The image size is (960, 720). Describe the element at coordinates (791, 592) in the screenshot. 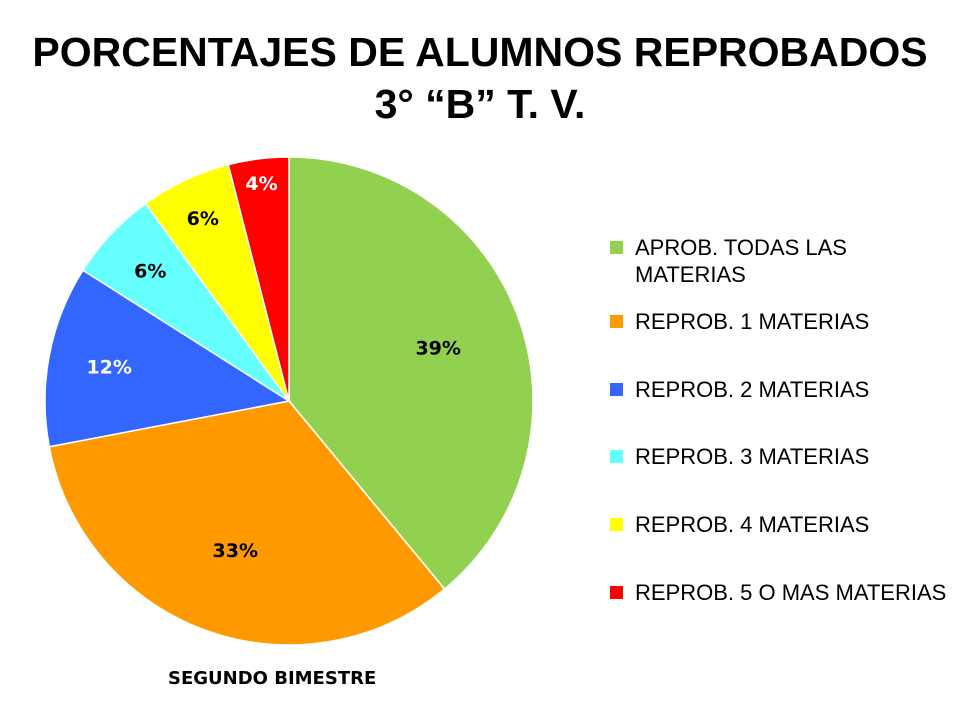

I see `legend-label: REPROB. 5 O MAS MATERIAS` at that location.